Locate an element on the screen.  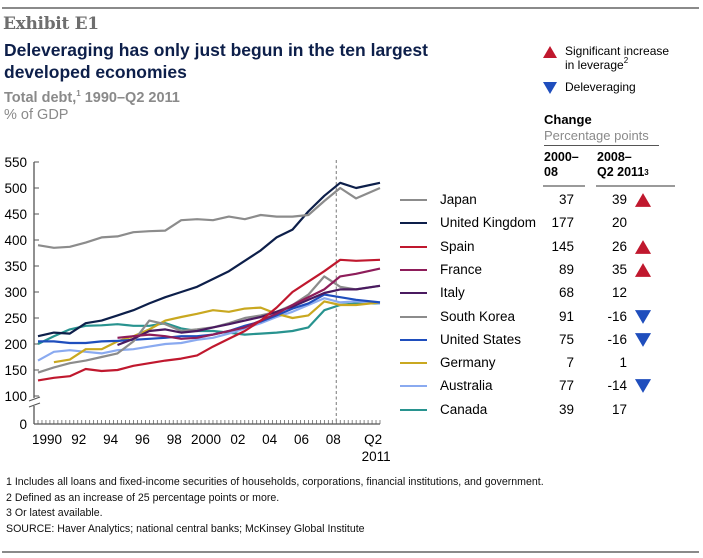
col1-rule is located at coordinates (564, 186).